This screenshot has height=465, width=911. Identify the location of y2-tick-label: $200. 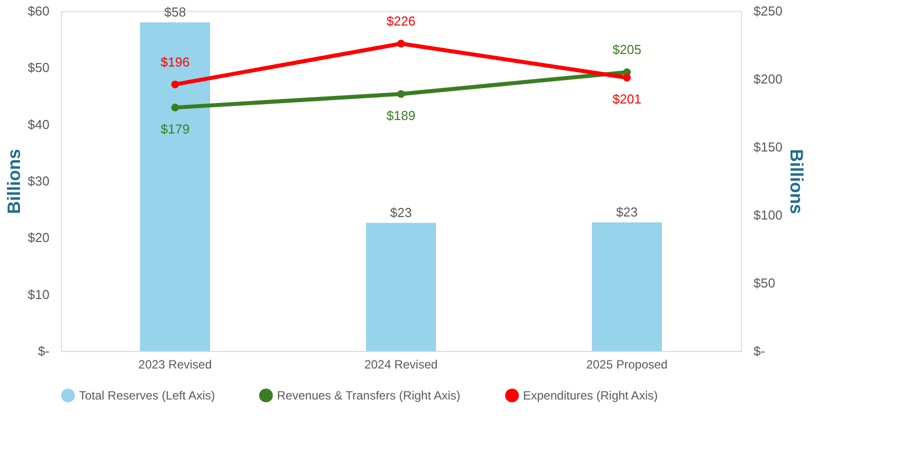
(768, 79).